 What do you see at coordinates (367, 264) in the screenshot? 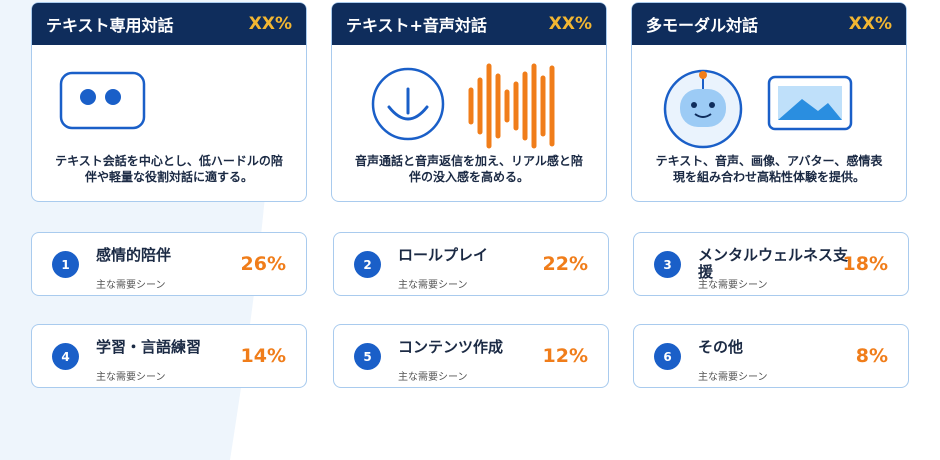
I see `scene-number: 2` at bounding box center [367, 264].